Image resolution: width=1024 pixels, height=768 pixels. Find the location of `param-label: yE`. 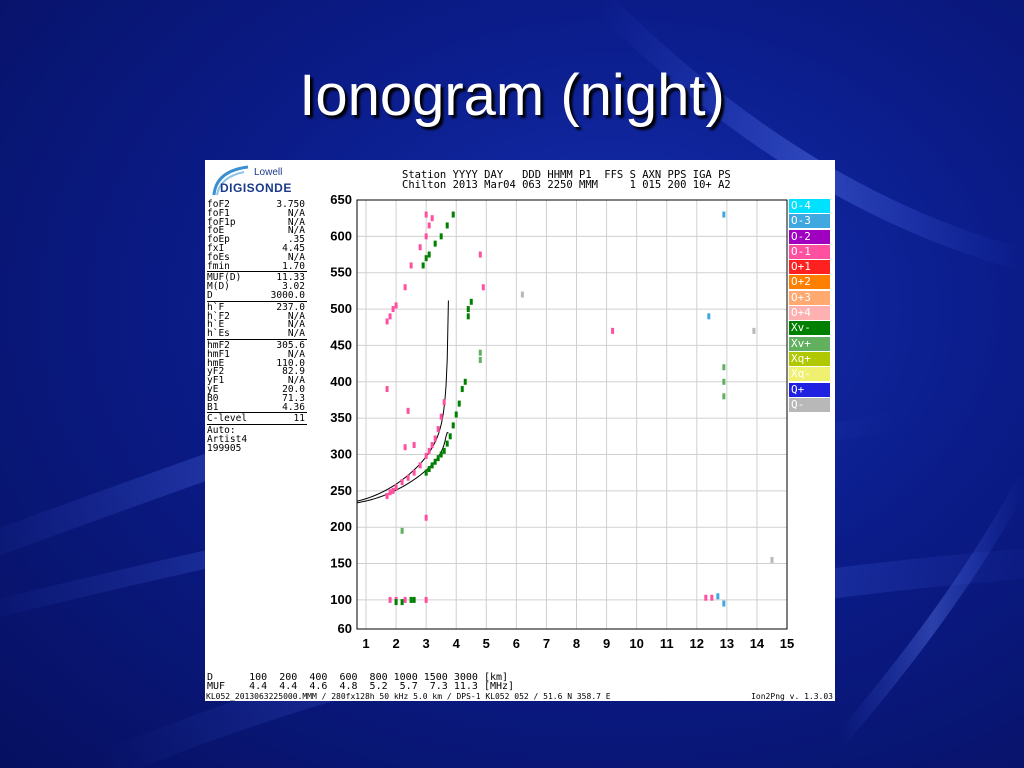

param-label: yE is located at coordinates (213, 389).